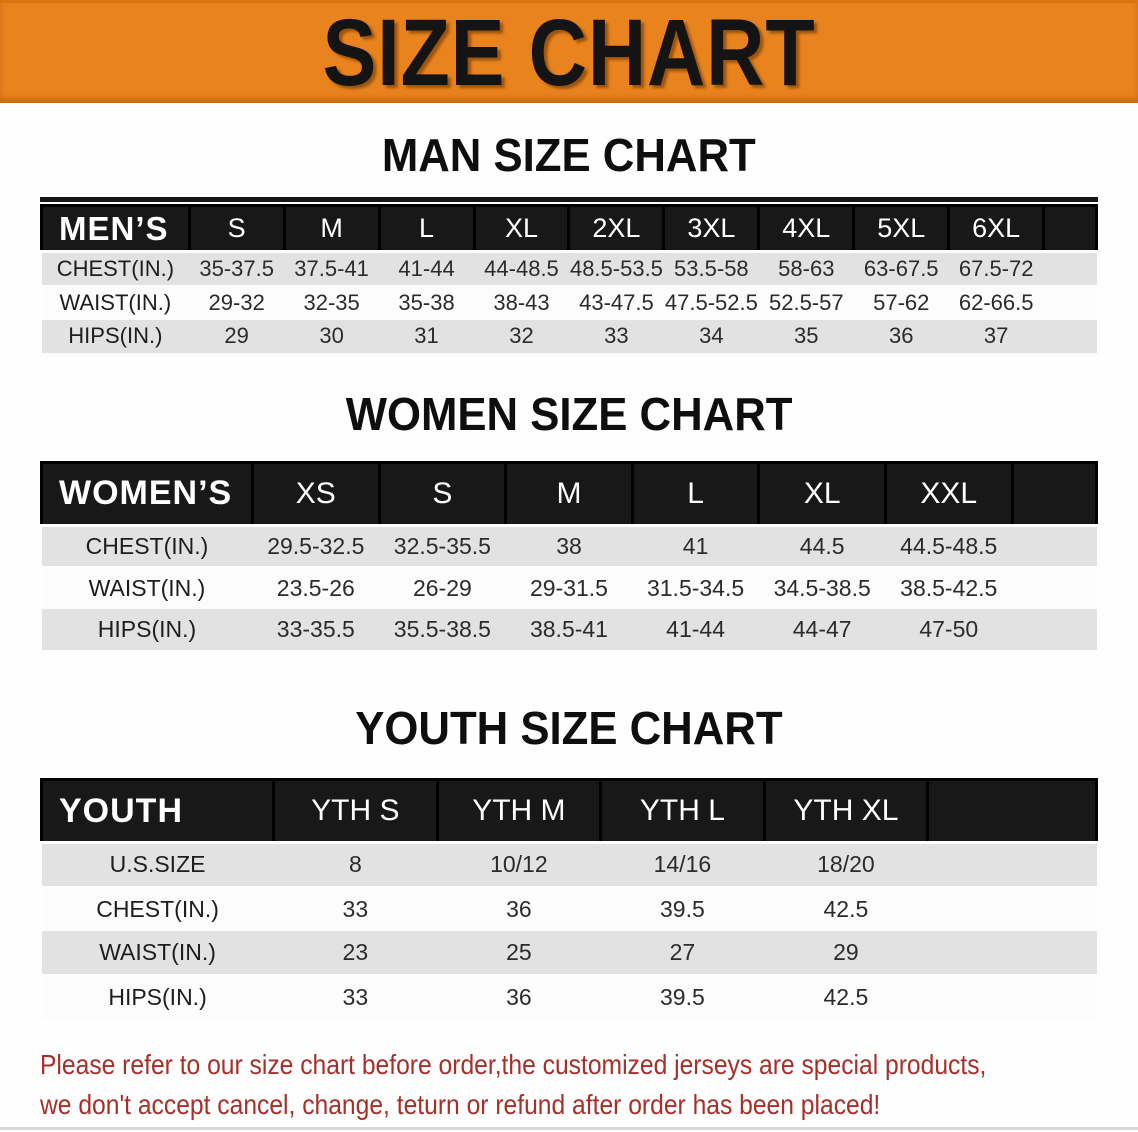 Image resolution: width=1138 pixels, height=1132 pixels. What do you see at coordinates (519, 953) in the screenshot?
I see `size-value-cell: 25` at bounding box center [519, 953].